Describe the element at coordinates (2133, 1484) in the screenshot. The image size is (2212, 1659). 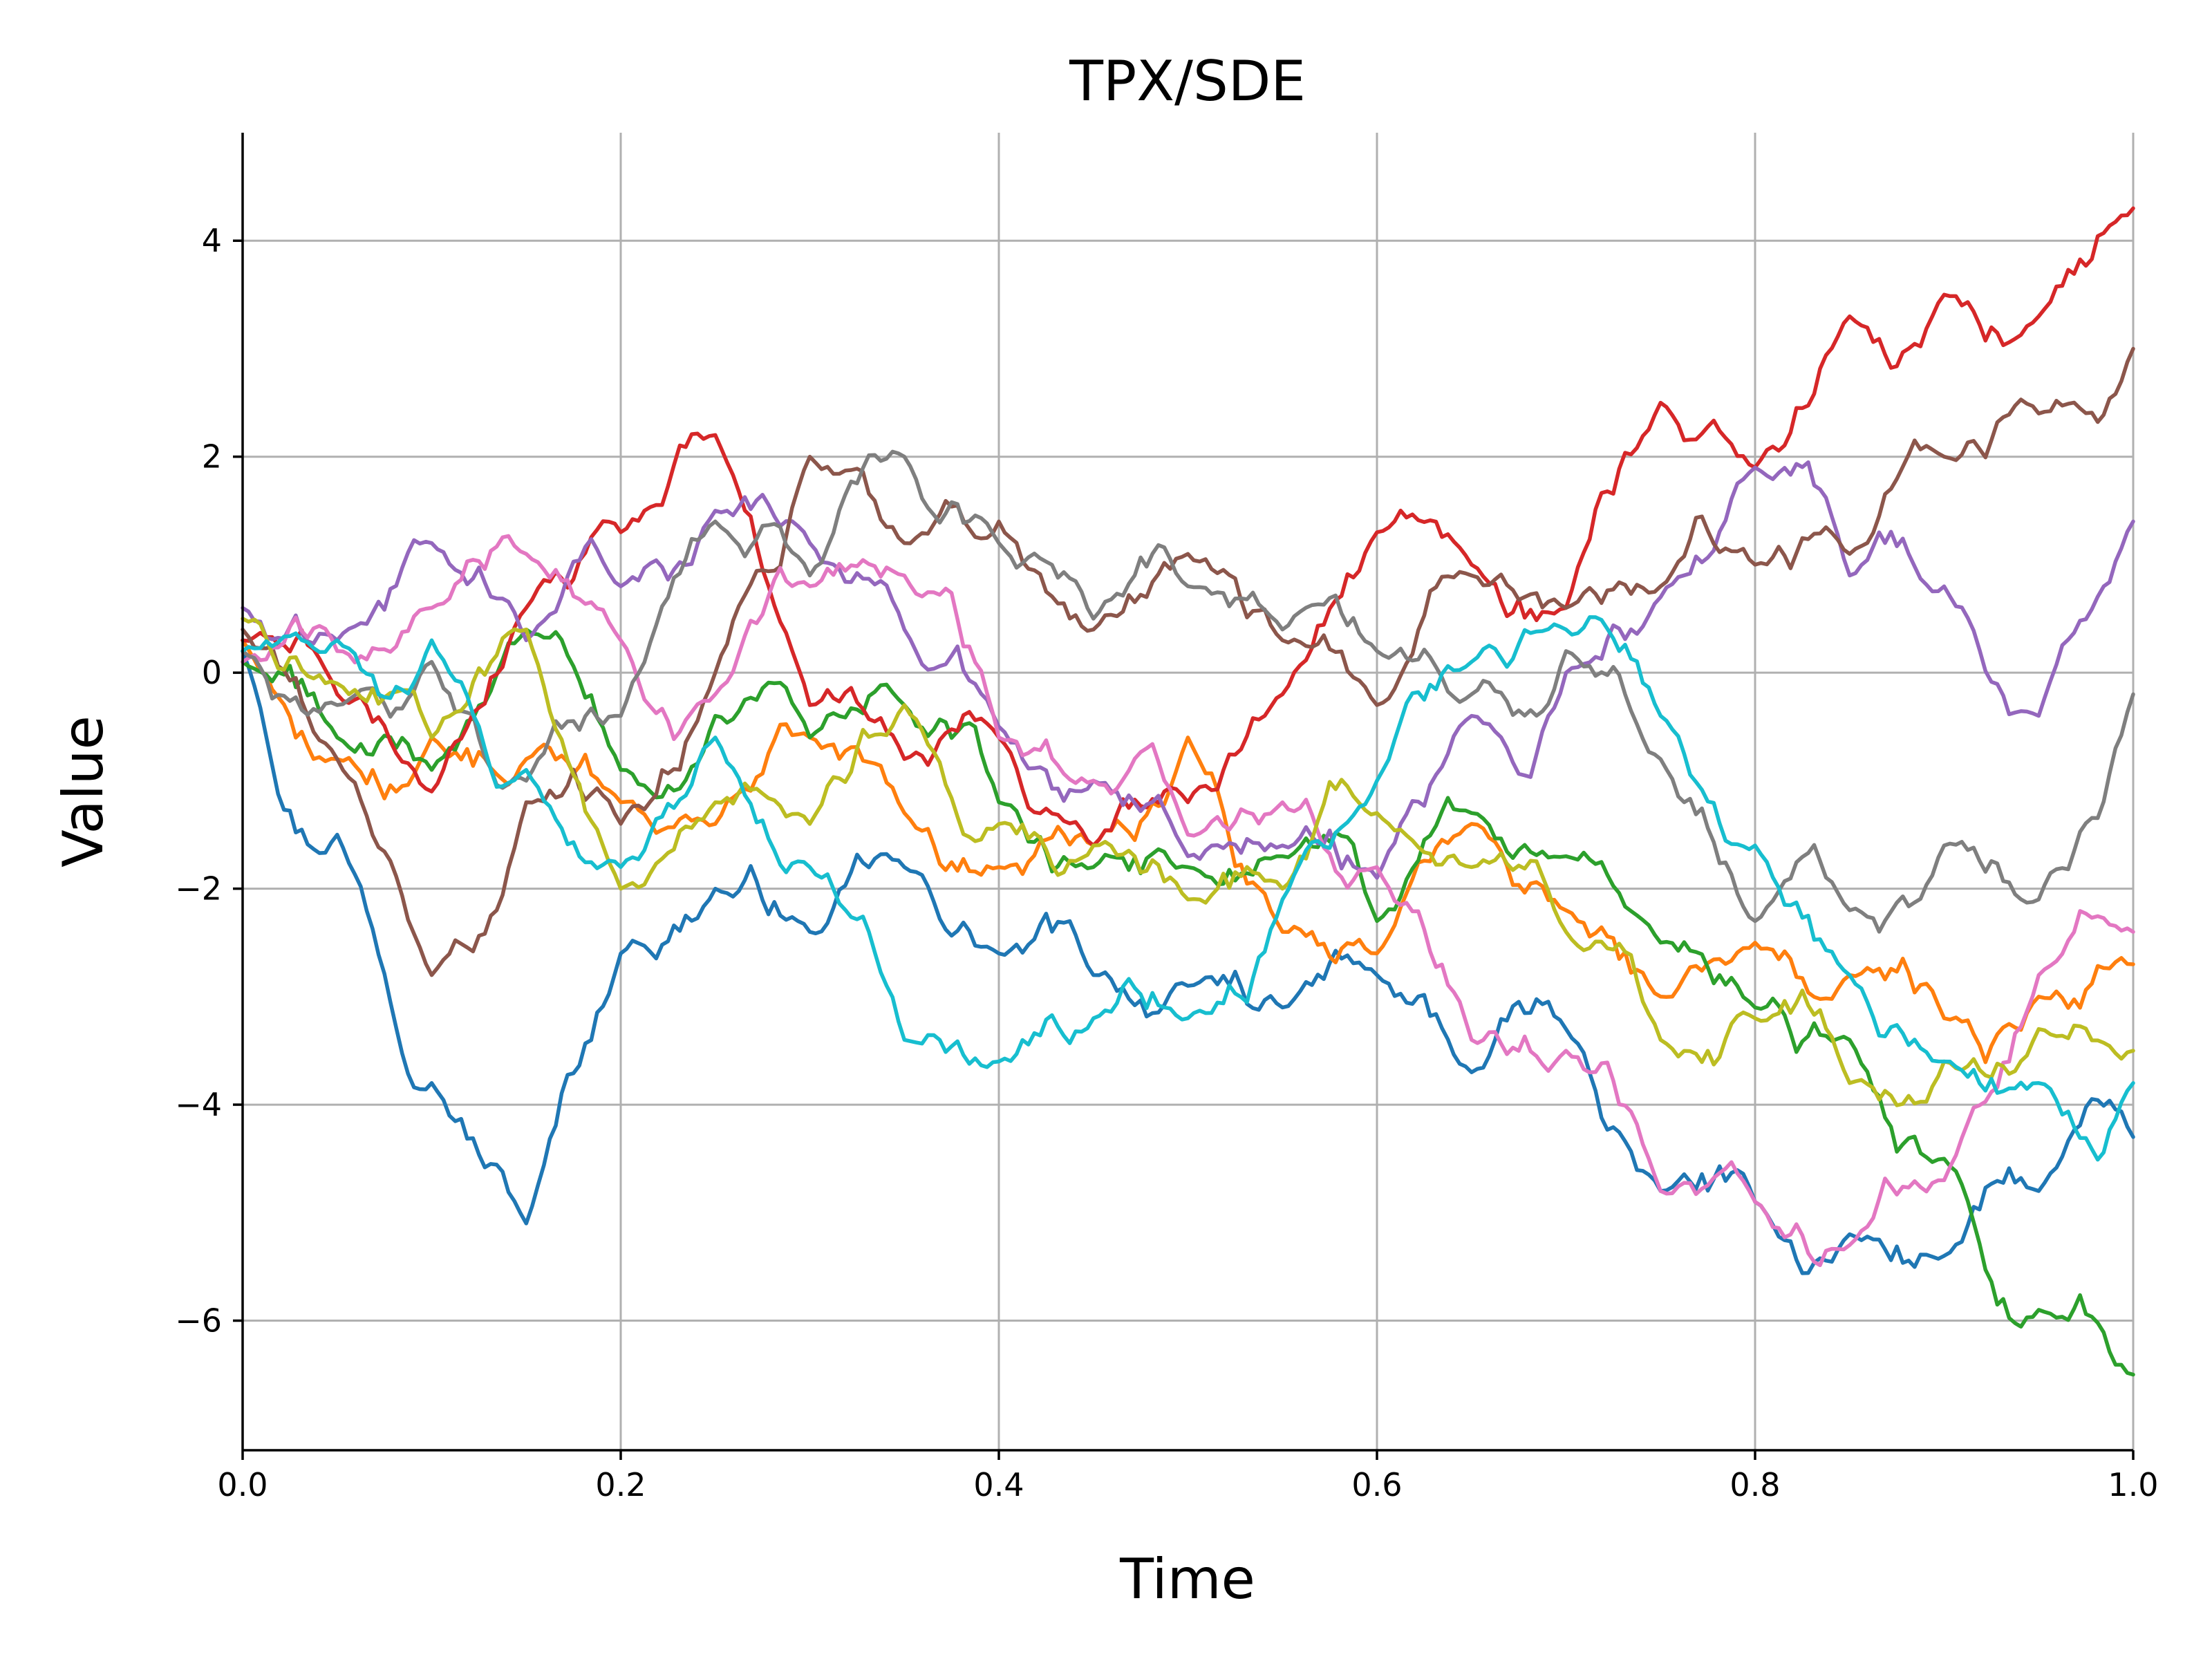
I see `x-tick-label: 1.0` at that location.